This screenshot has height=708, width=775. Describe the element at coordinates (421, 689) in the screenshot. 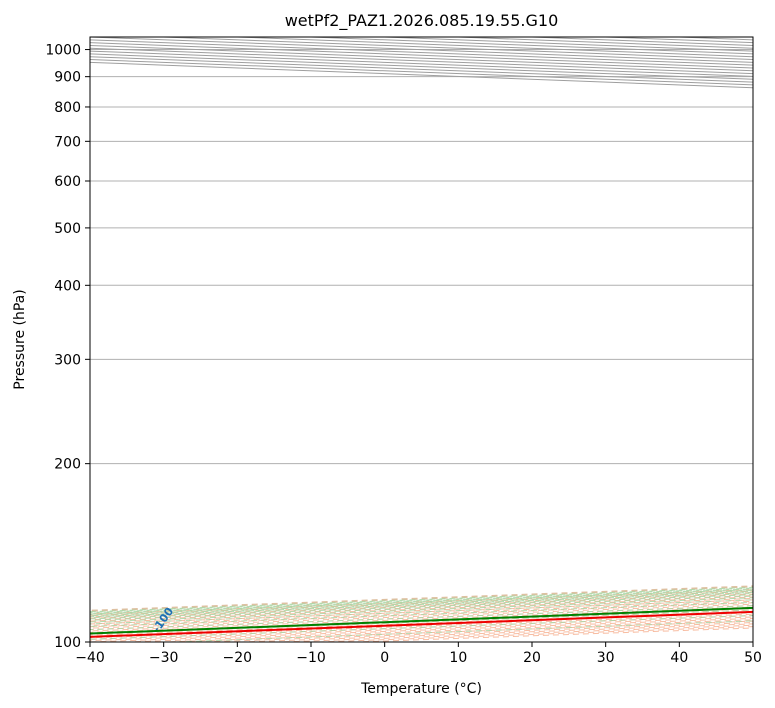

I see `x-axis-label: Temperature (°C)` at that location.